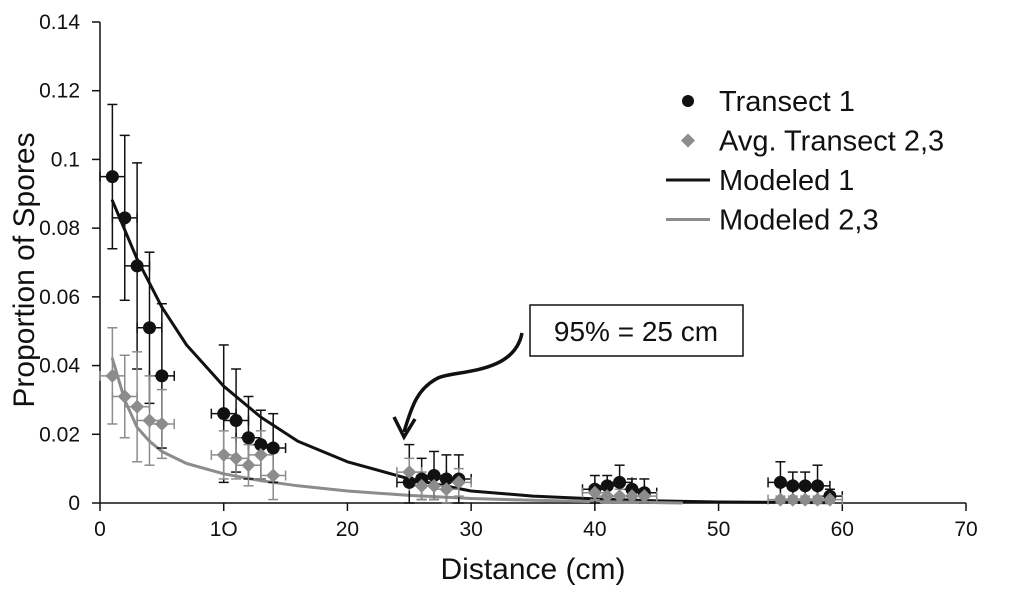 The image size is (1036, 594). Describe the element at coordinates (347, 529) in the screenshot. I see `x-tick-label: 20` at that location.